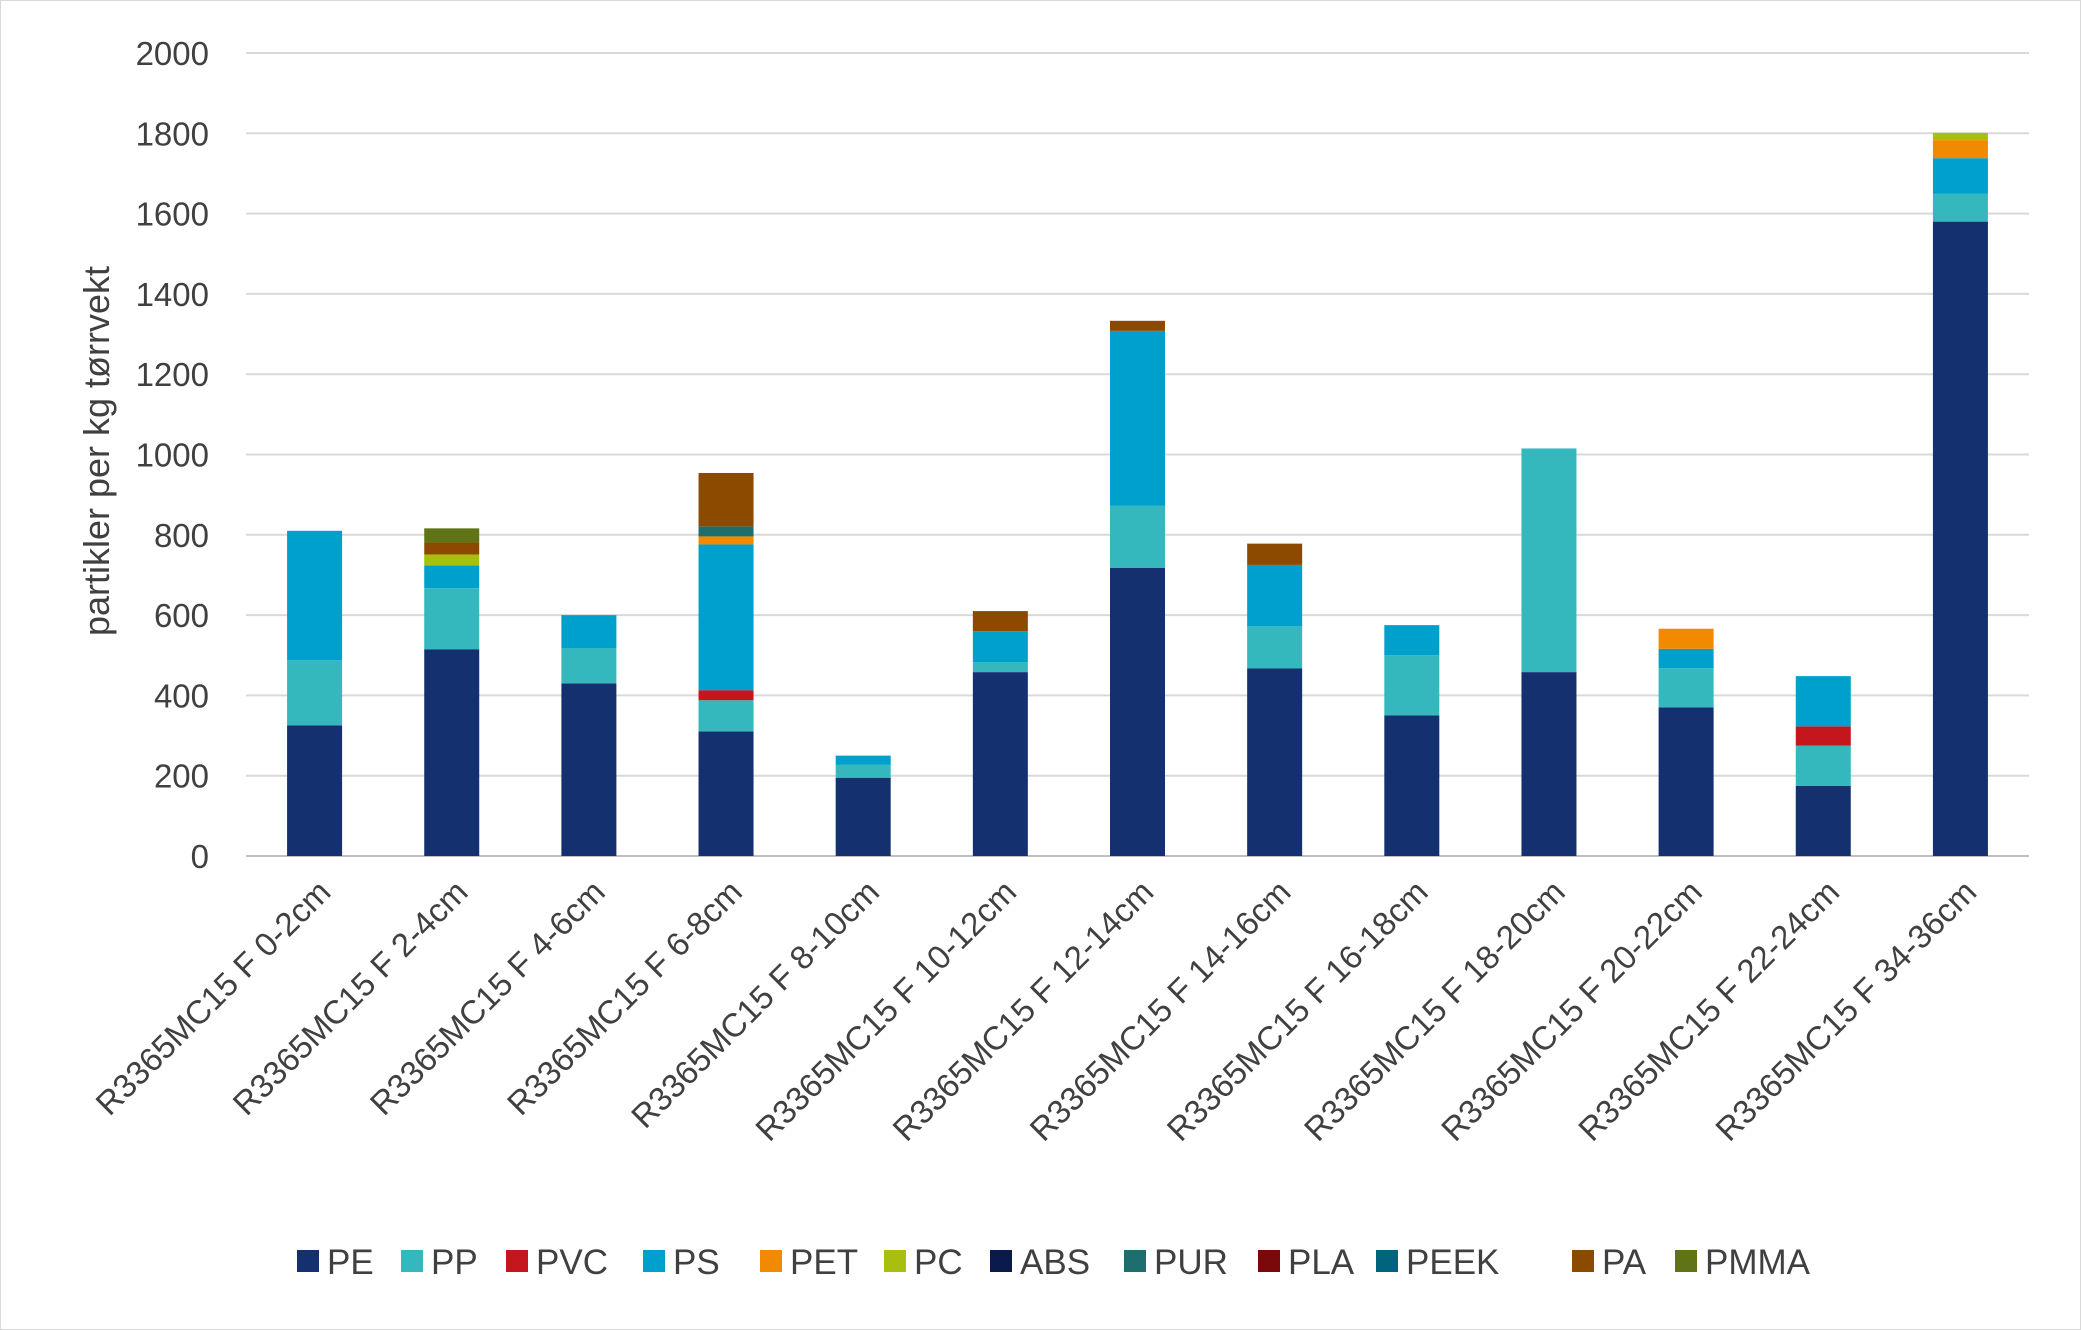 Image resolution: width=2081 pixels, height=1330 pixels. I want to click on legend-label: PEEK, so click(1452, 1262).